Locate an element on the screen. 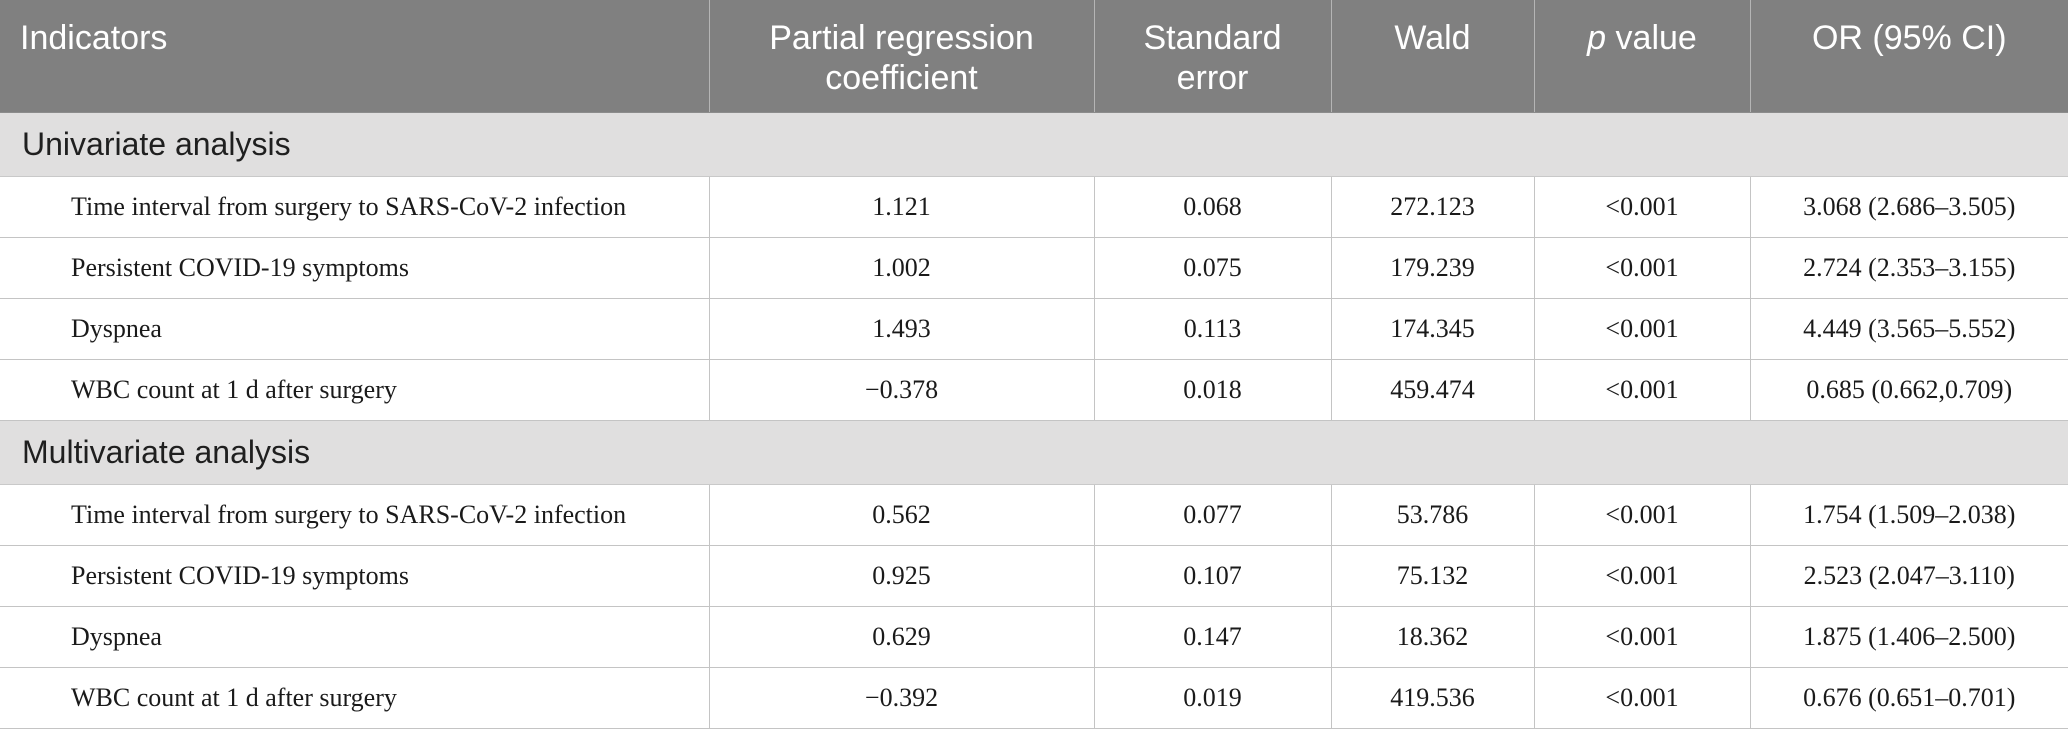  cell-or-ci: 2.724 (2.353–3.155) is located at coordinates (1908, 268).